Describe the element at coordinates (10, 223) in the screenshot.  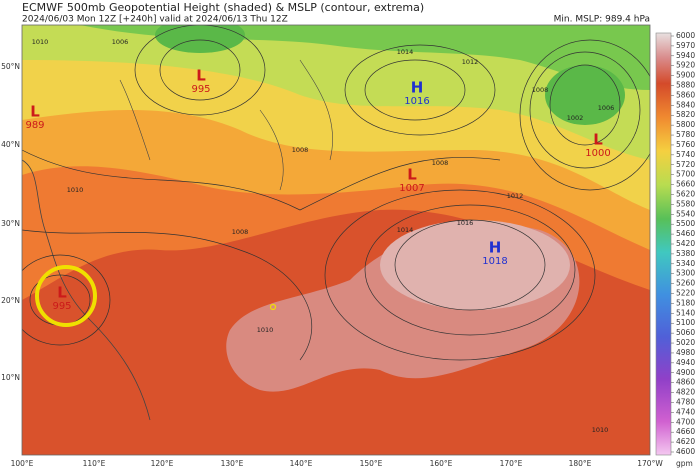
I see `lat-label: 30°N` at that location.